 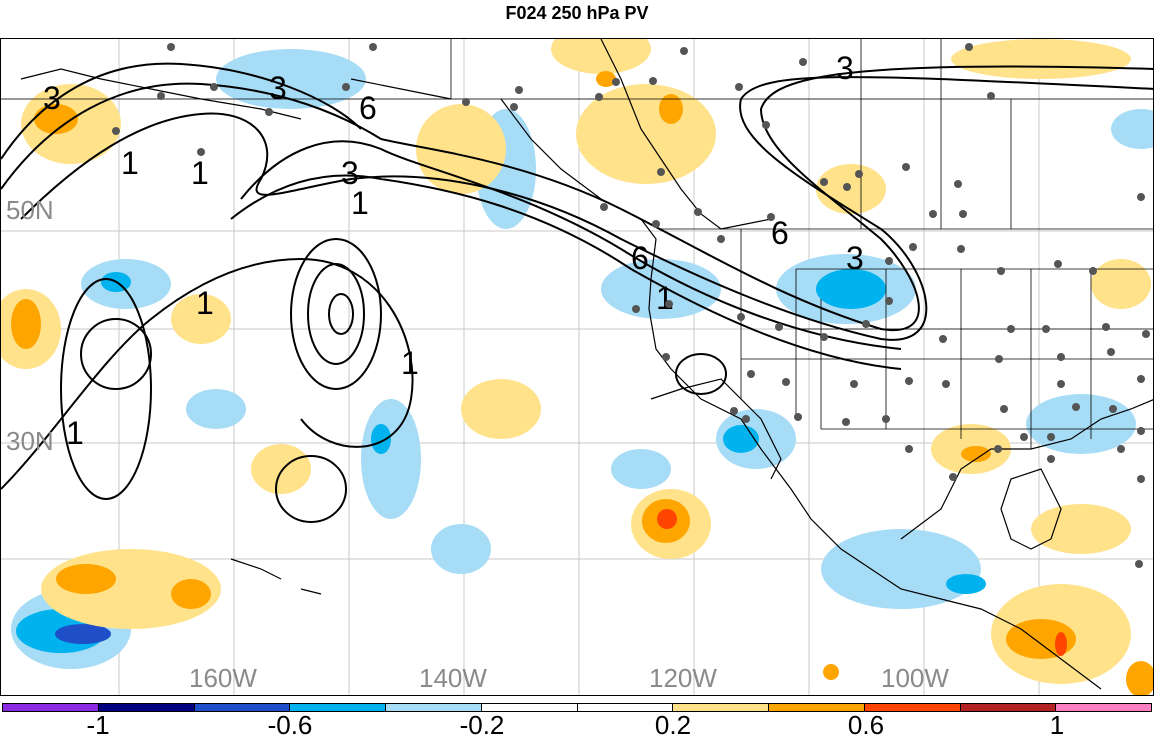 I want to click on lon-label-160w: 160W, so click(x=223, y=678).